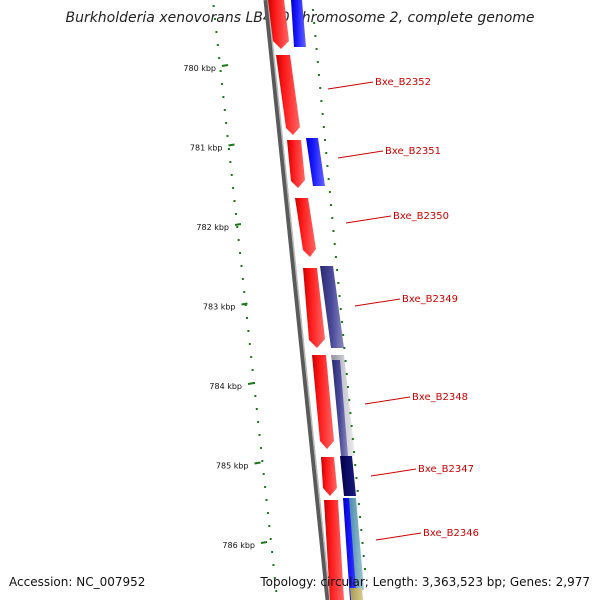  Describe the element at coordinates (206, 148) in the screenshot. I see `scale-tick-label: 781 kbp` at that location.